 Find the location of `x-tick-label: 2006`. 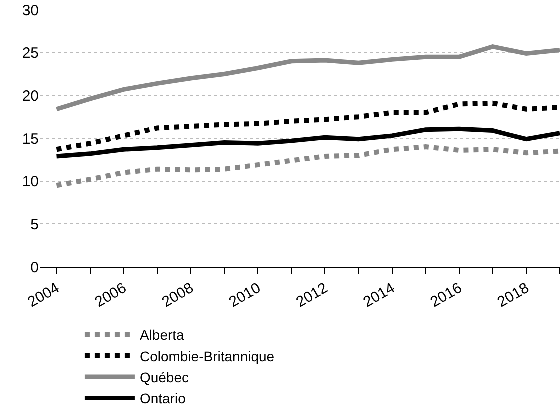

x-tick-label: 2006 is located at coordinates (111, 296).